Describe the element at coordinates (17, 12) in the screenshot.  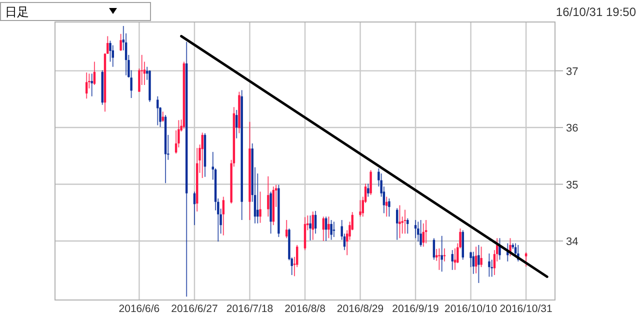
I see `text: 日足` at that location.